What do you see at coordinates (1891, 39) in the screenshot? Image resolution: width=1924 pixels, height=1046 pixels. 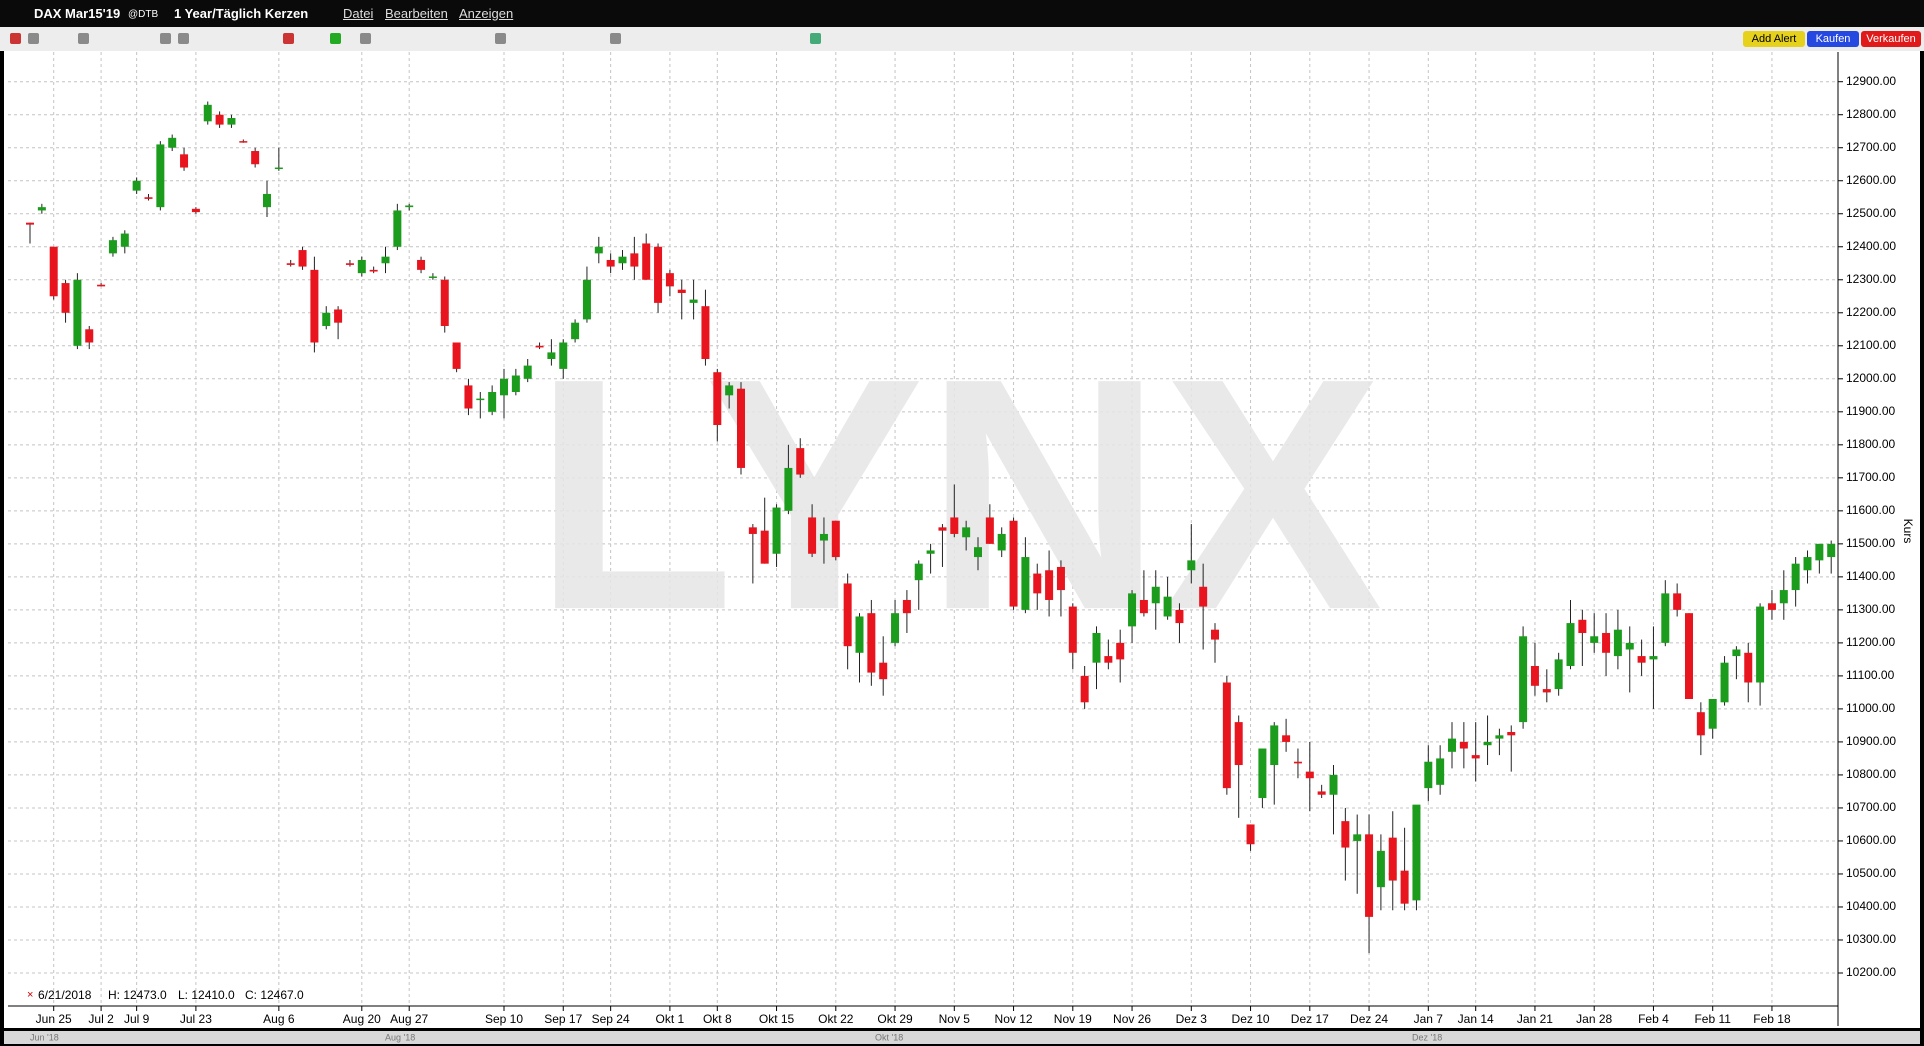 I see `sell-button: Verkaufen` at bounding box center [1891, 39].